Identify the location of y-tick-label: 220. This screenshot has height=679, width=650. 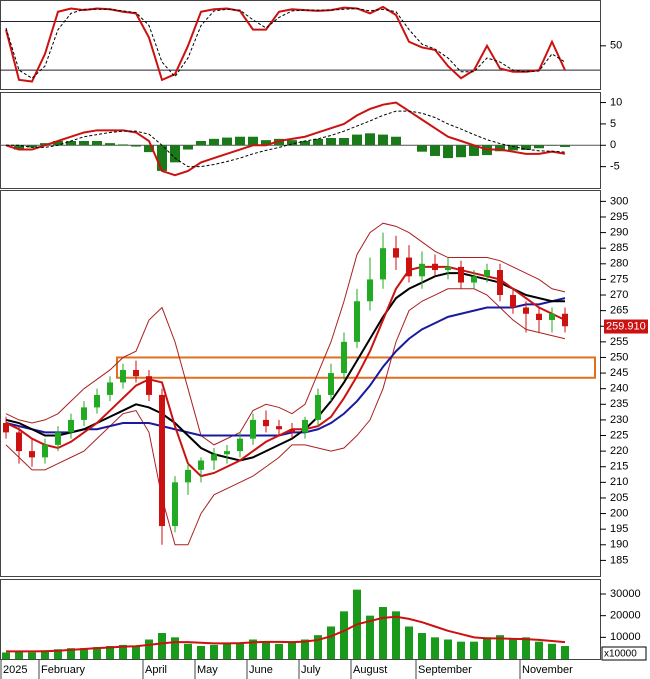
(619, 451).